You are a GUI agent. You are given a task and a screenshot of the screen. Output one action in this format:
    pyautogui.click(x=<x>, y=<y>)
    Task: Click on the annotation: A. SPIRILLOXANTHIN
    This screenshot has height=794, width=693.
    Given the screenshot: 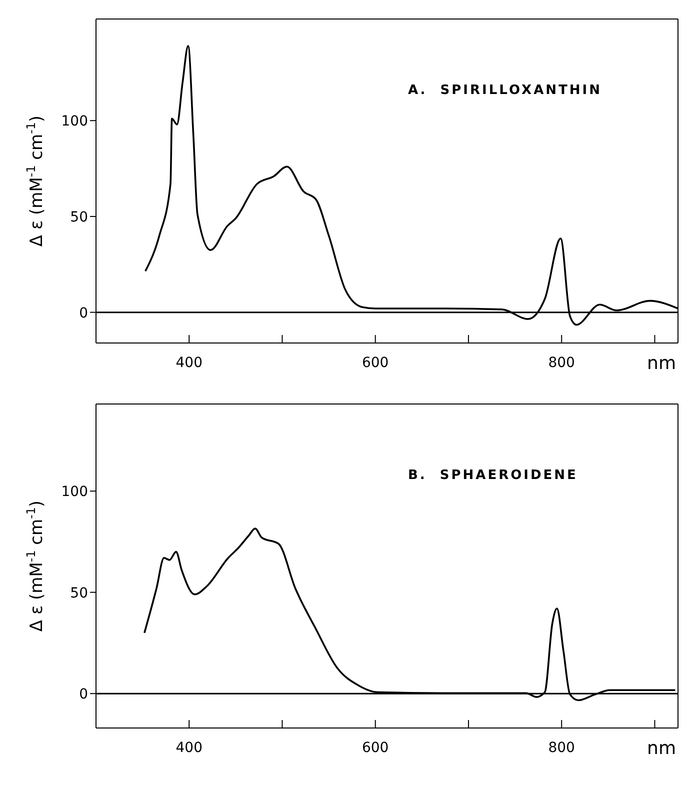 What is the action you would take?
    pyautogui.click(x=505, y=90)
    